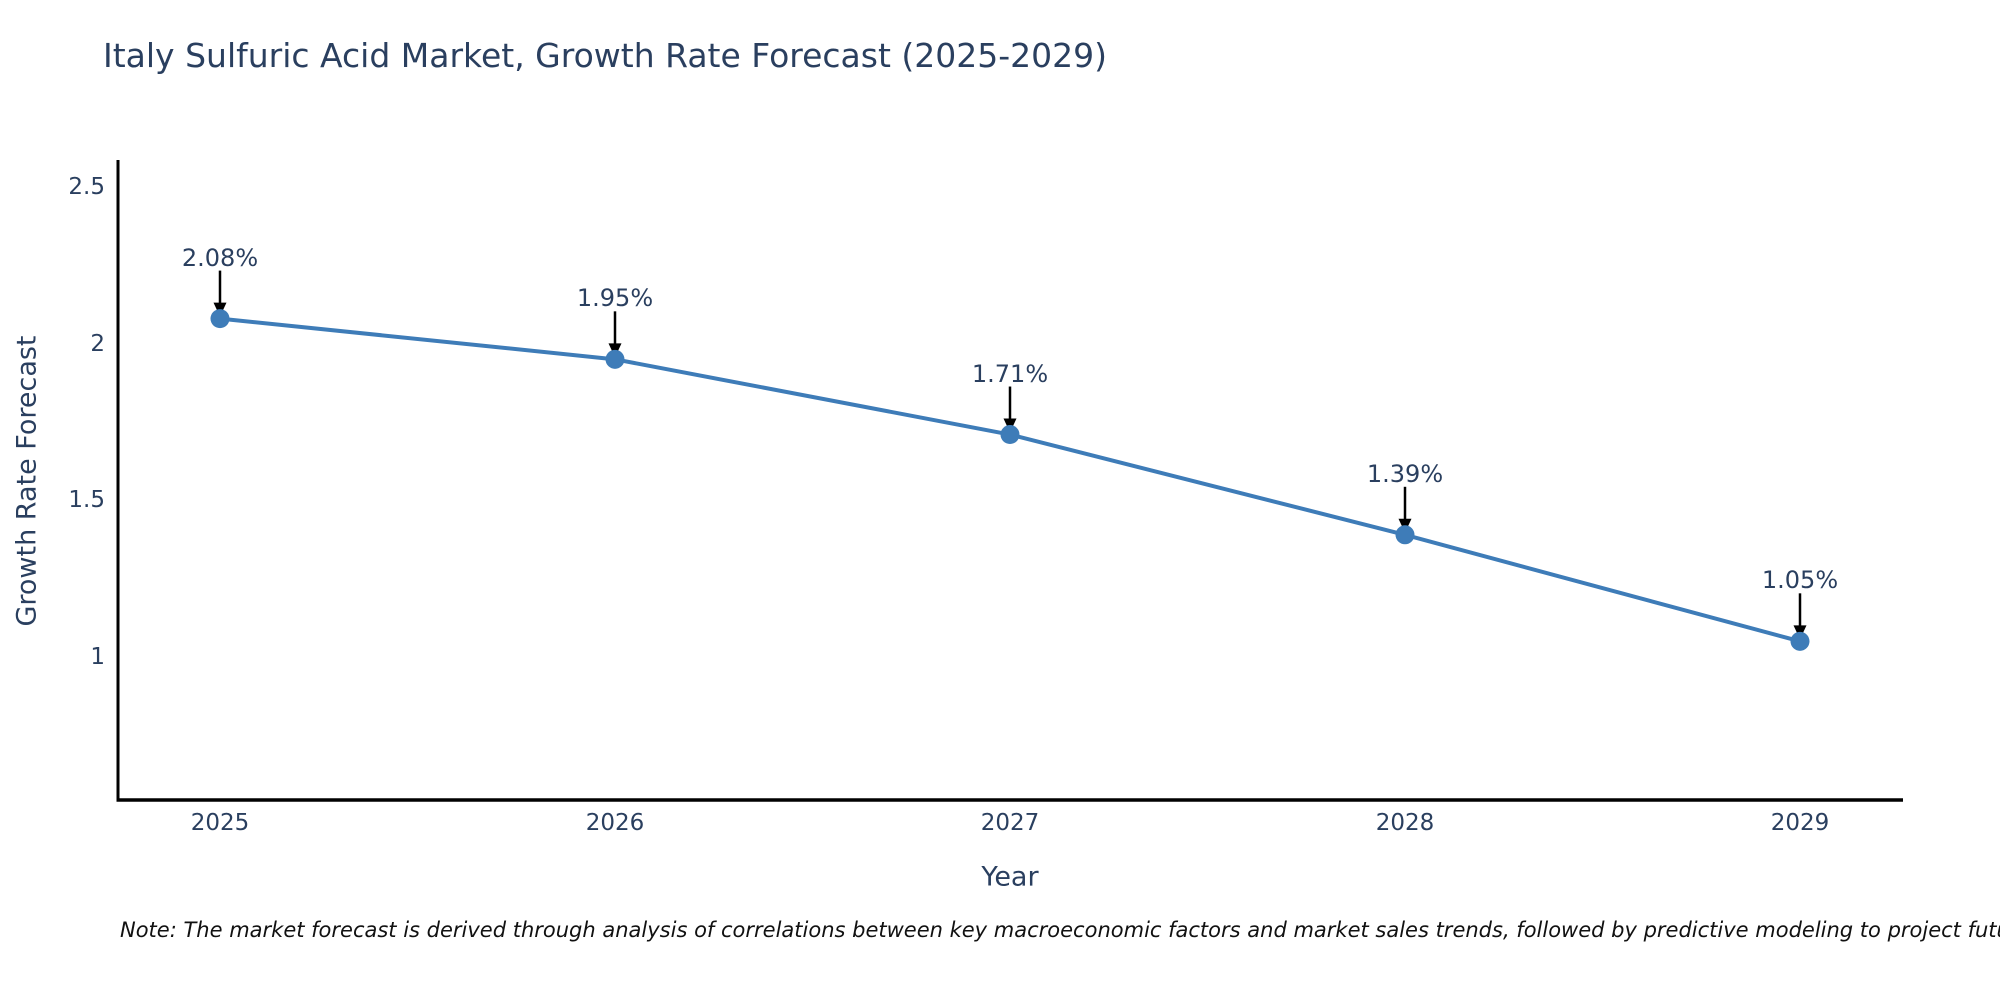  Describe the element at coordinates (1800, 641) in the screenshot. I see `data-point-2029` at that location.